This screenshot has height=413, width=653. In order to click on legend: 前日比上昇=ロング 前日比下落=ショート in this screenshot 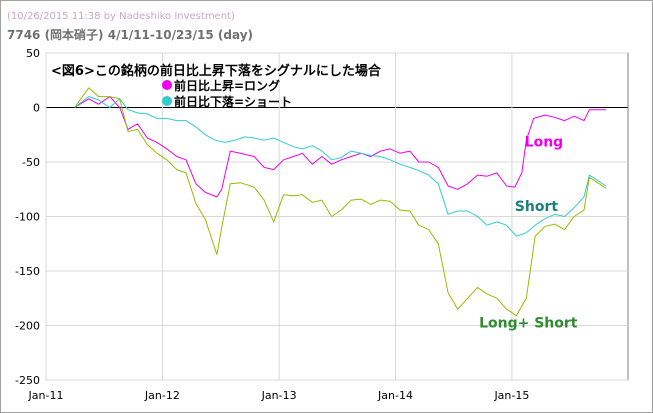, I will do `click(227, 93)`.